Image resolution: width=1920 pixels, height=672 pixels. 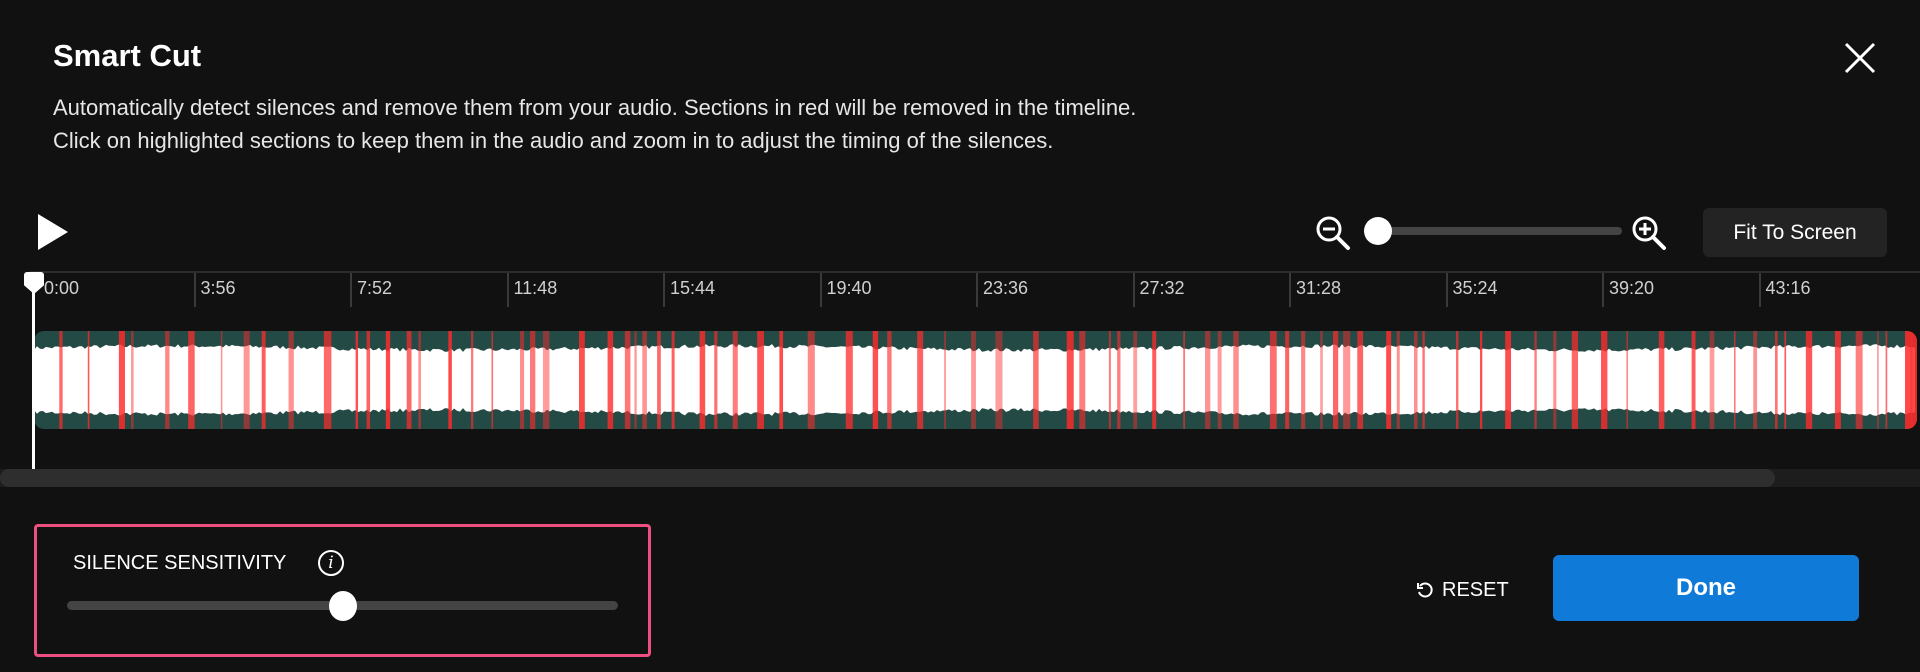 I want to click on waveform, so click(x=975, y=380).